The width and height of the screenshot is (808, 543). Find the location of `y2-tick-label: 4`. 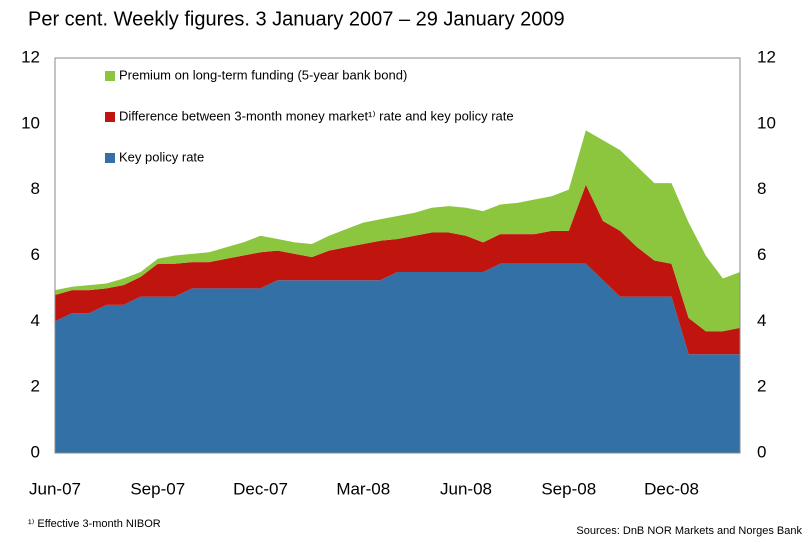

y2-tick-label: 4 is located at coordinates (761, 320).